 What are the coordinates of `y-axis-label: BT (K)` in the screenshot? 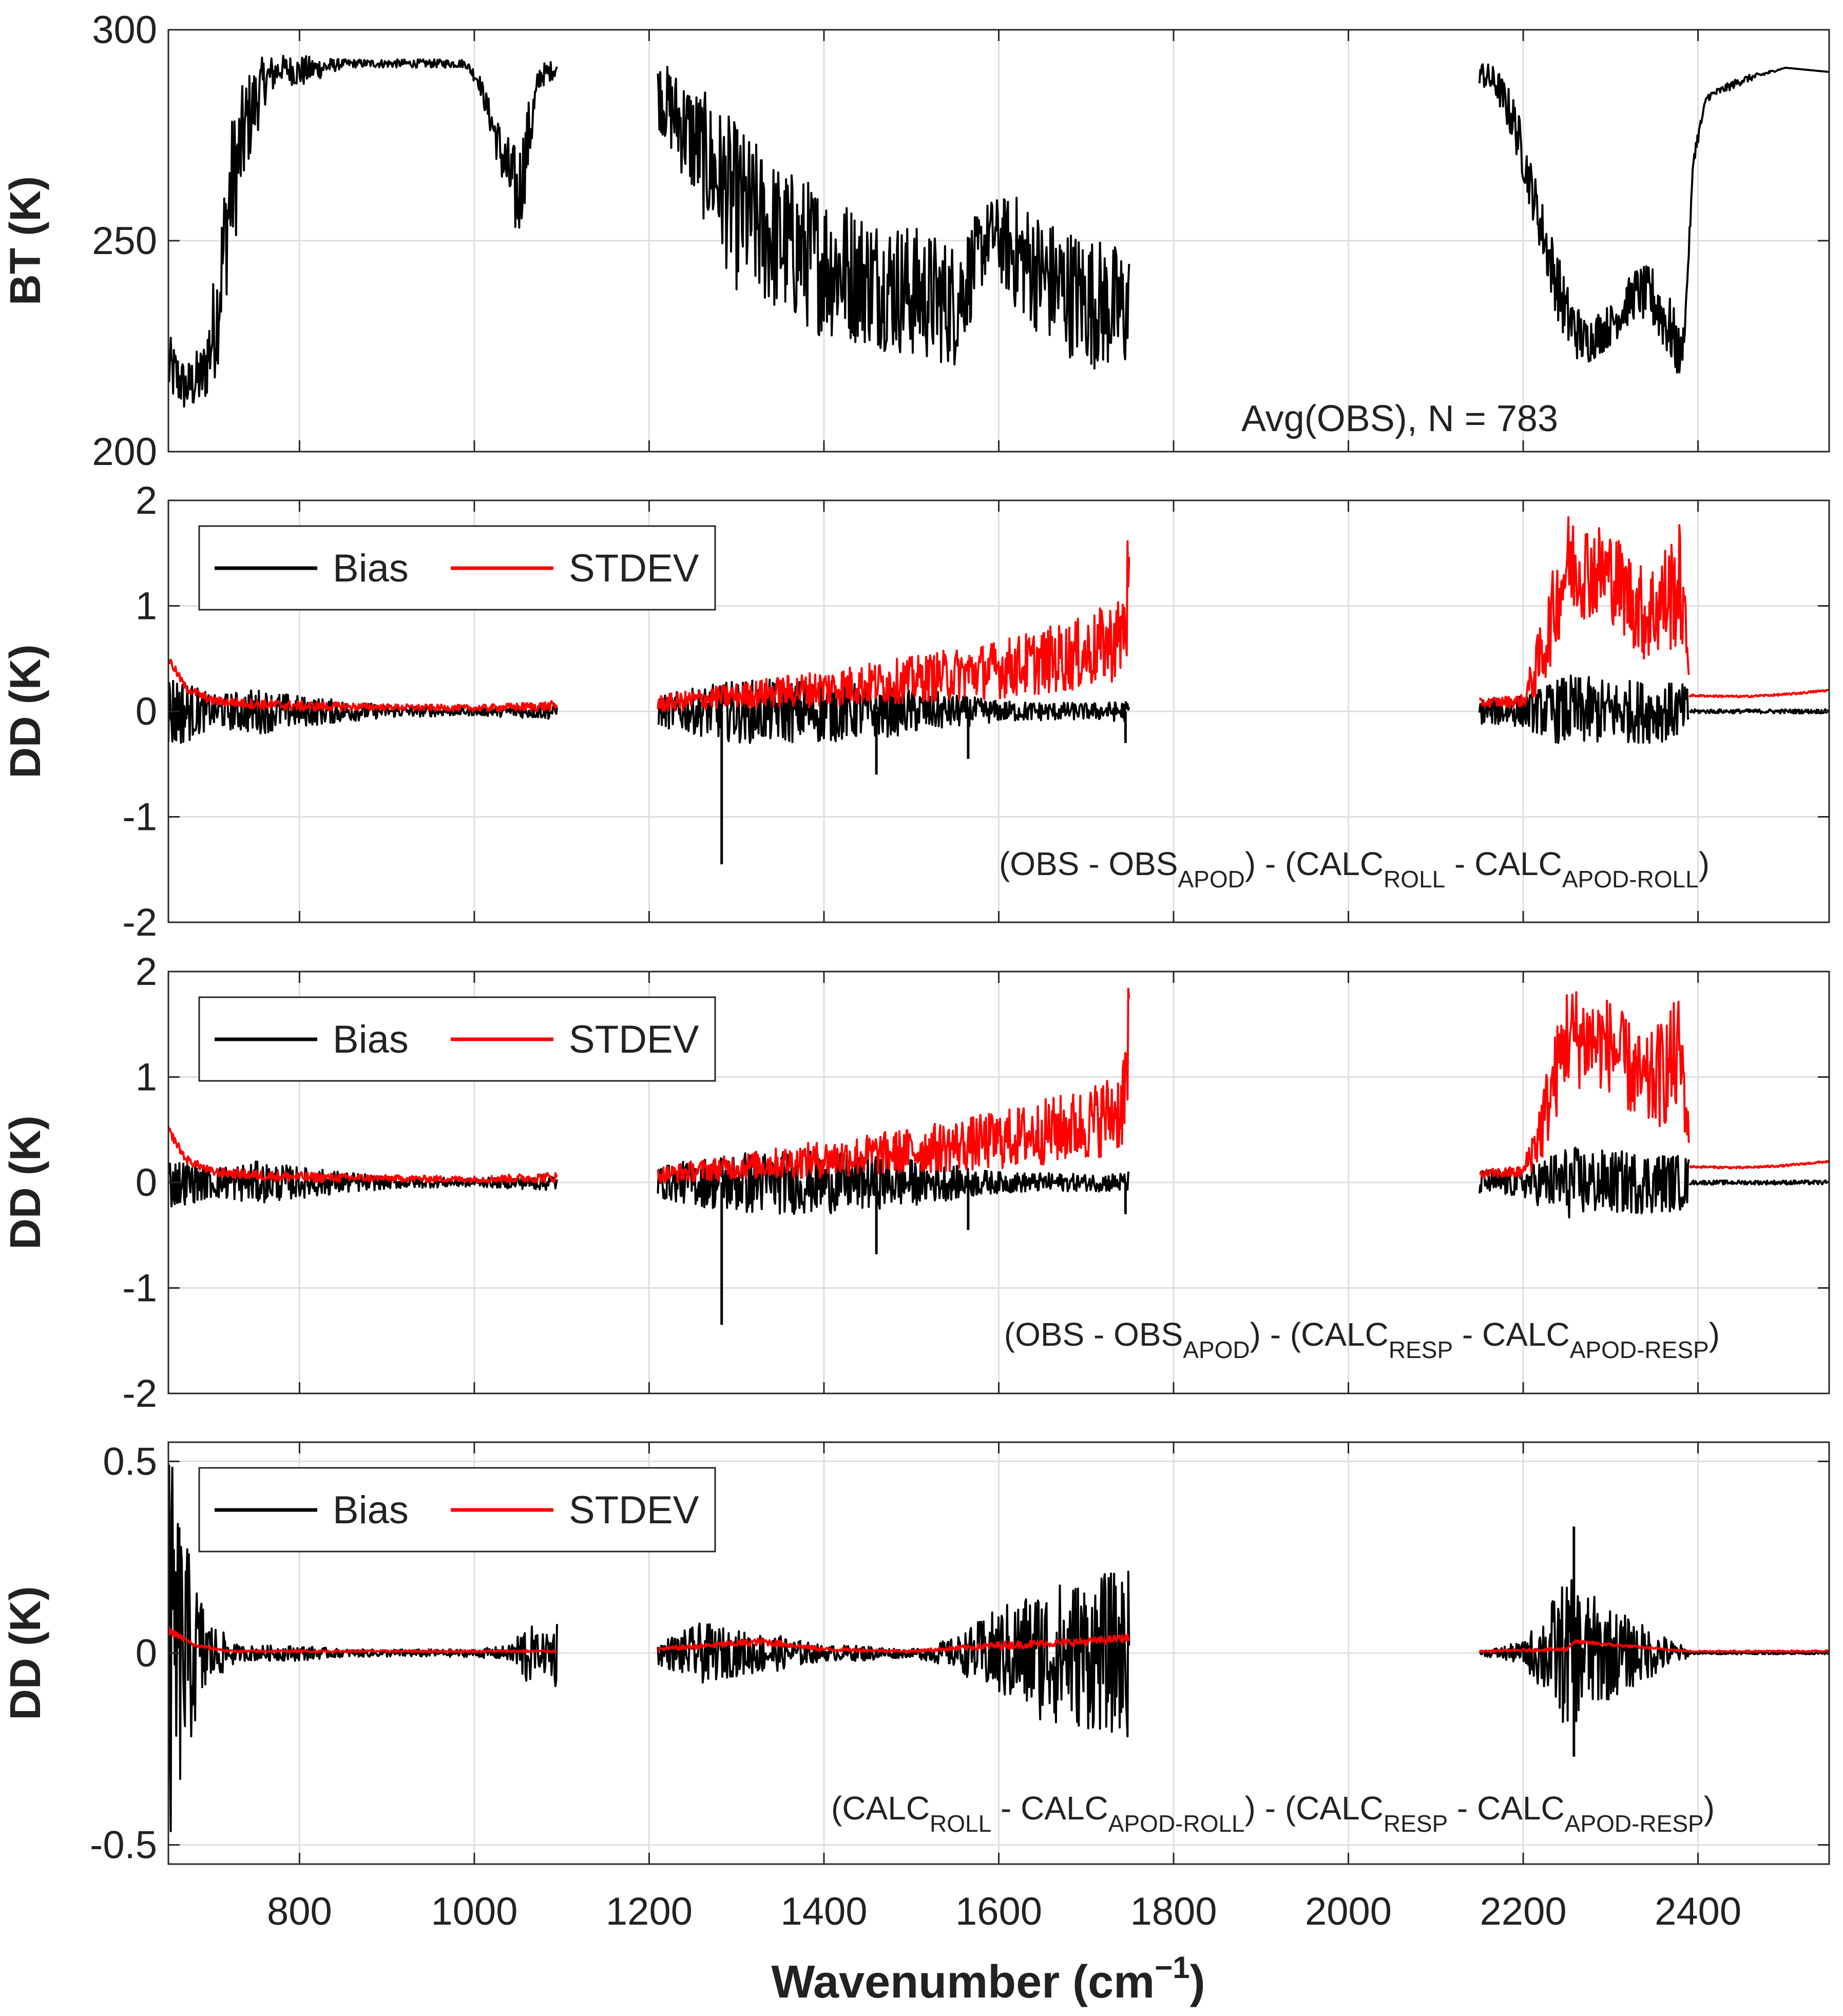 It's located at (25, 241).